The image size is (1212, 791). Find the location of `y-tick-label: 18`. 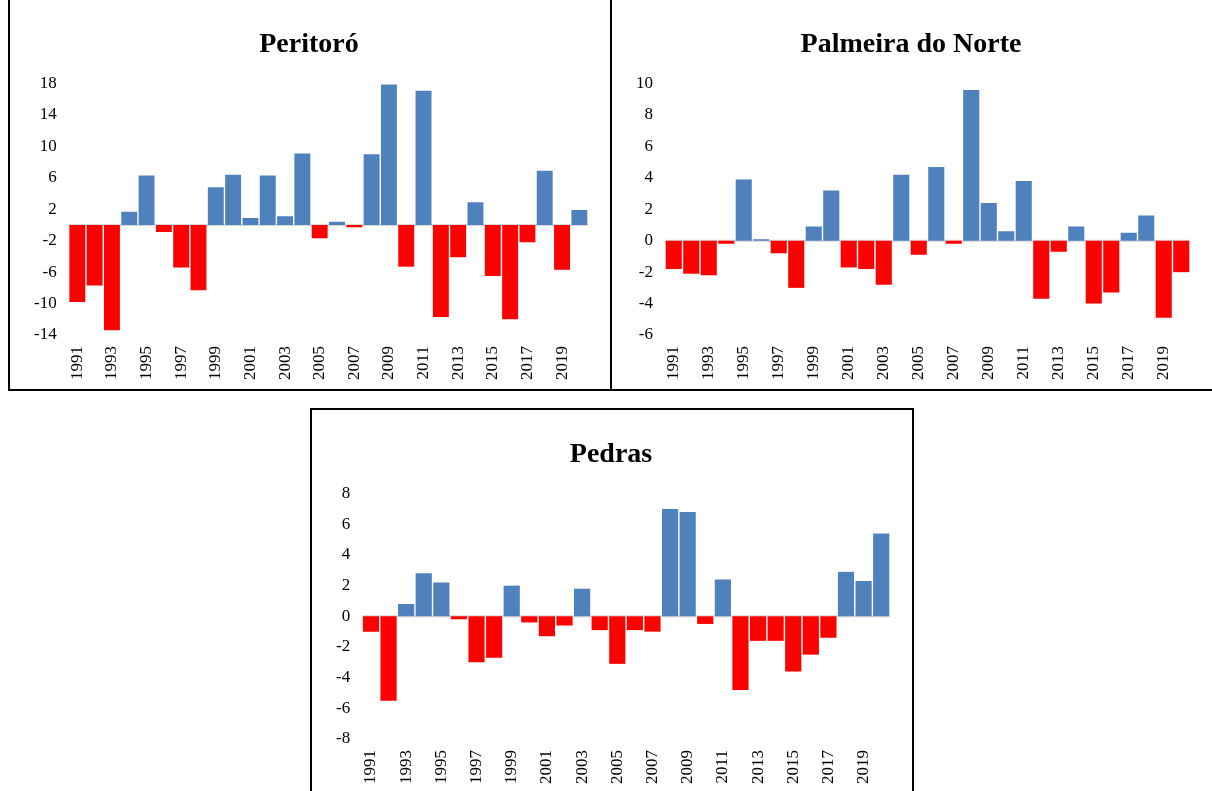

y-tick-label: 18 is located at coordinates (48, 83).